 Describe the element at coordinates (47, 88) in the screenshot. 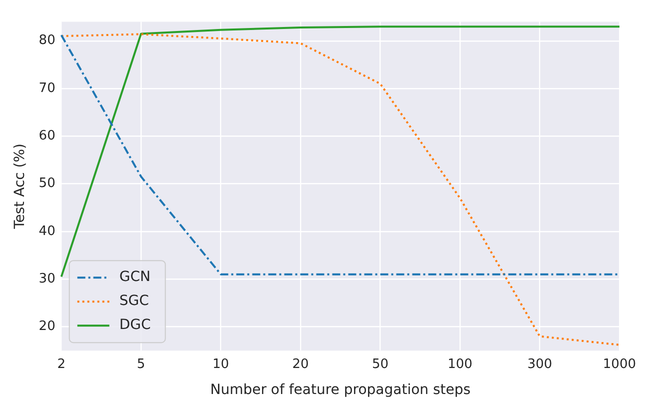

I see `y-tick-label: 70` at that location.